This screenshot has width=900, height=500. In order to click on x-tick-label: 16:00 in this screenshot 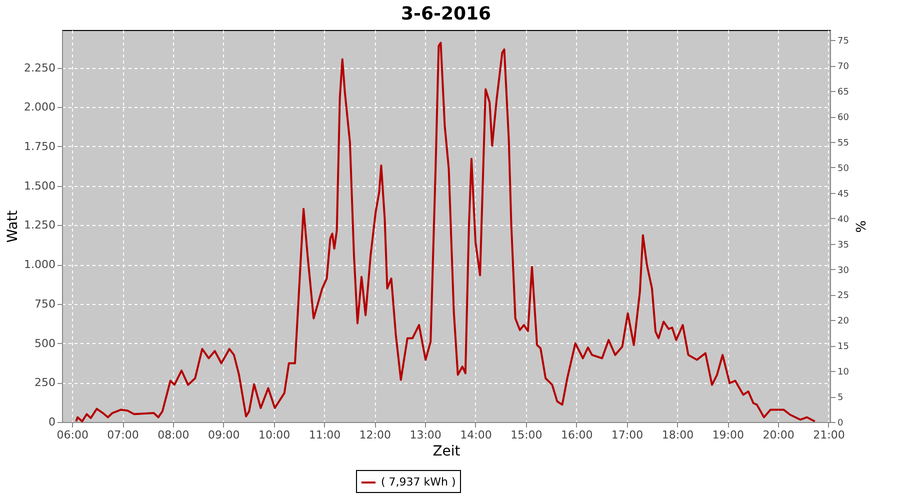, I will do `click(577, 435)`.